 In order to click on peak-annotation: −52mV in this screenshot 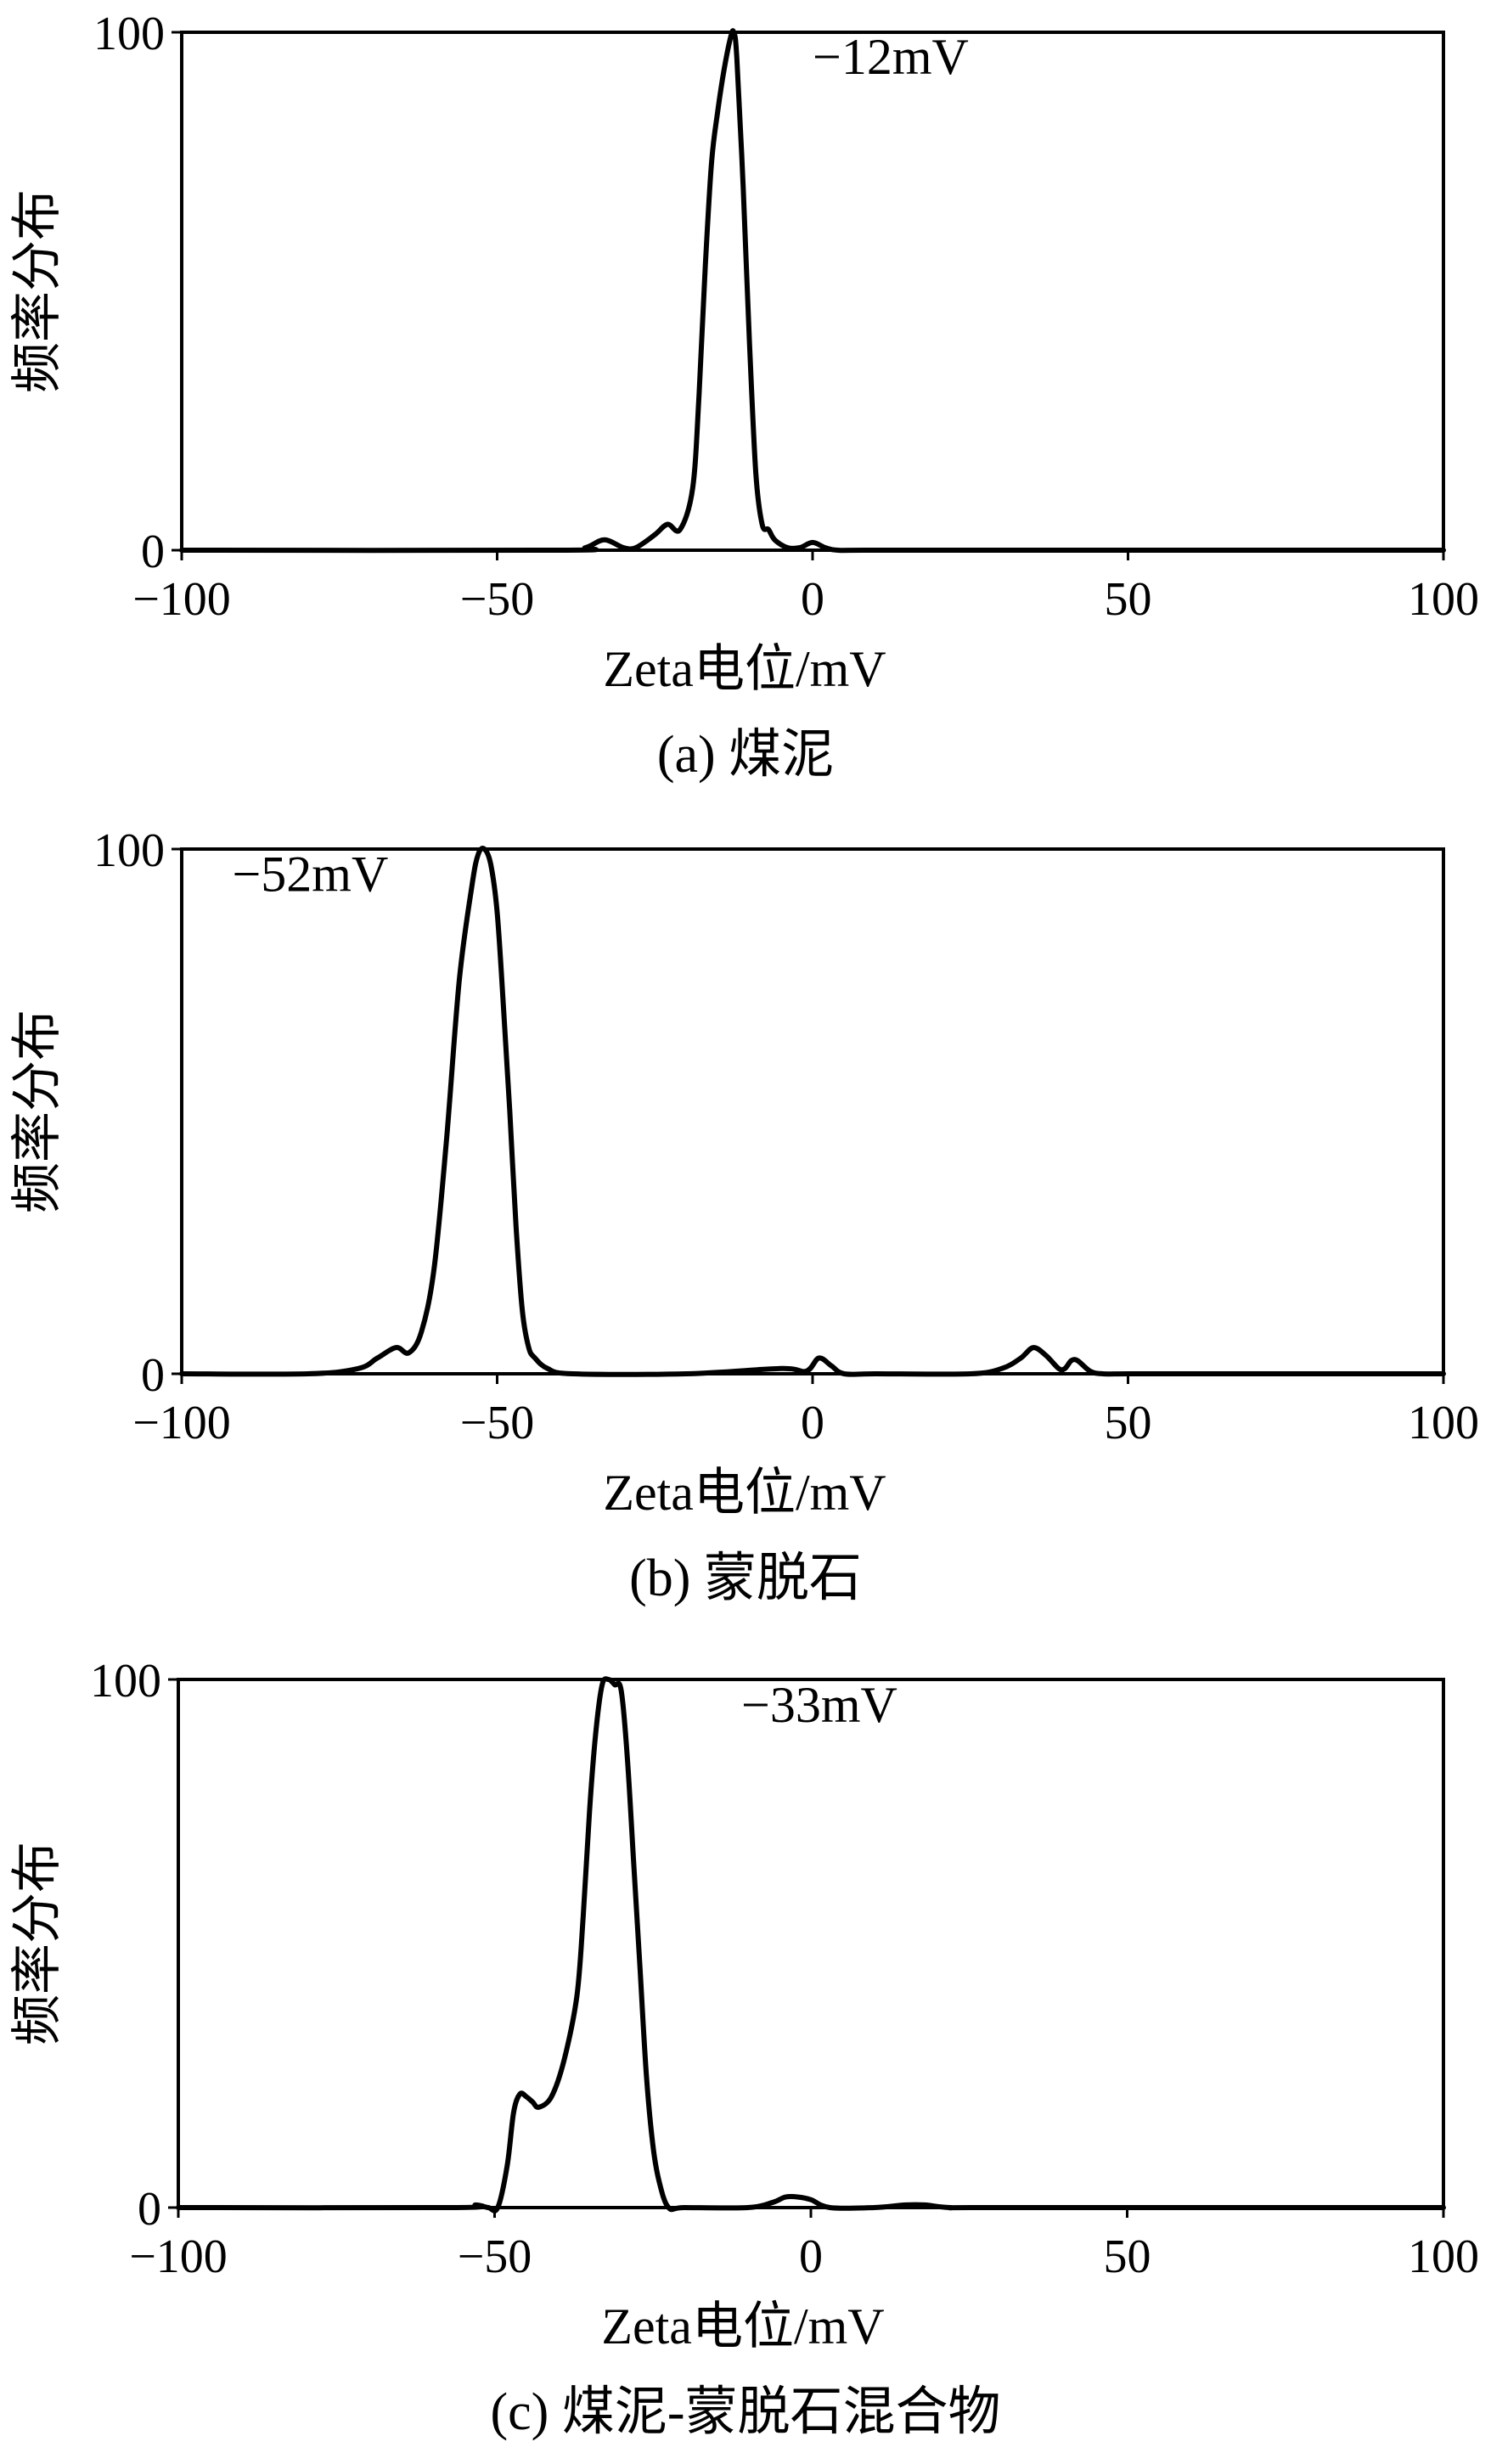, I will do `click(310, 874)`.